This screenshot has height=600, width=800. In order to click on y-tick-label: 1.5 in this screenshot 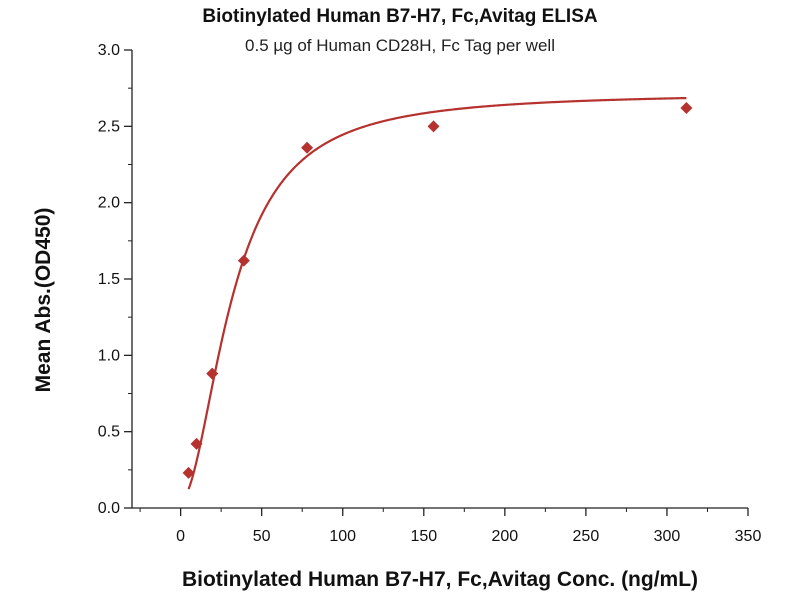, I will do `click(109, 279)`.